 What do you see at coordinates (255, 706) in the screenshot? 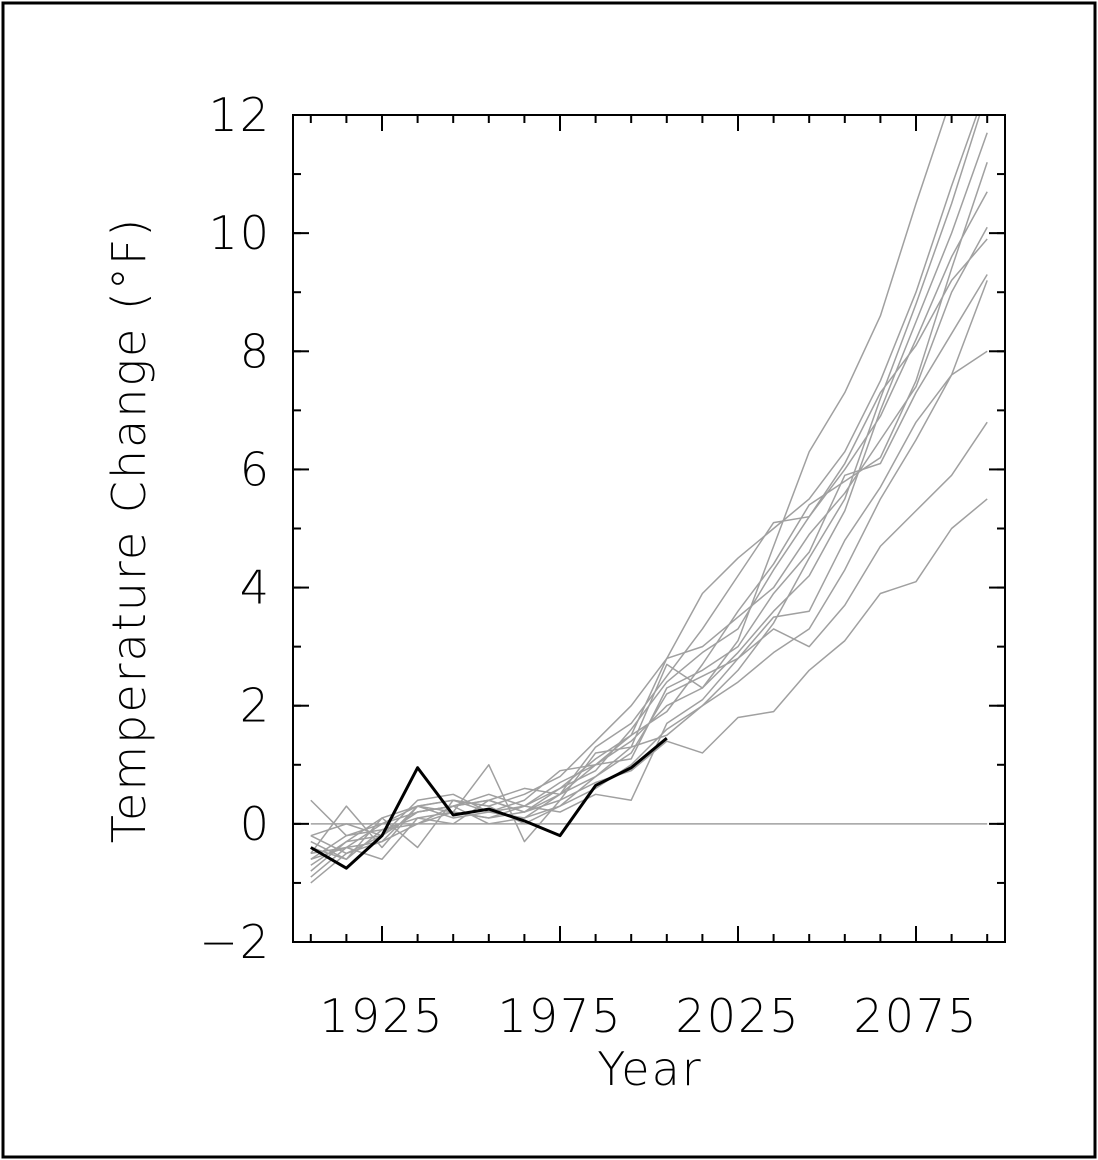
I see `y-tick-label: 2` at bounding box center [255, 706].